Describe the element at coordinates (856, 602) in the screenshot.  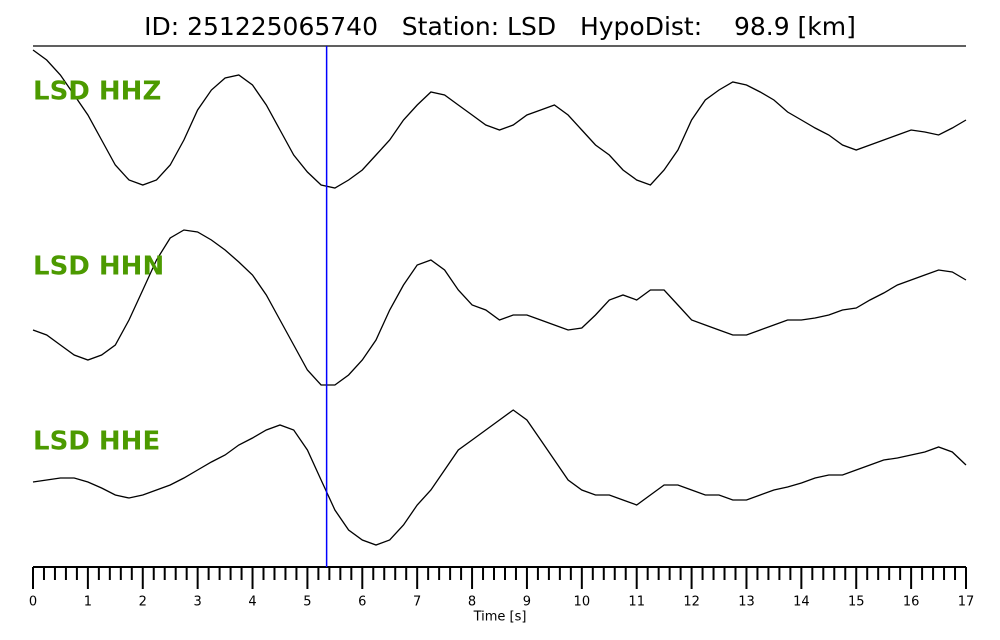
I see `x-tick-label: 15` at that location.